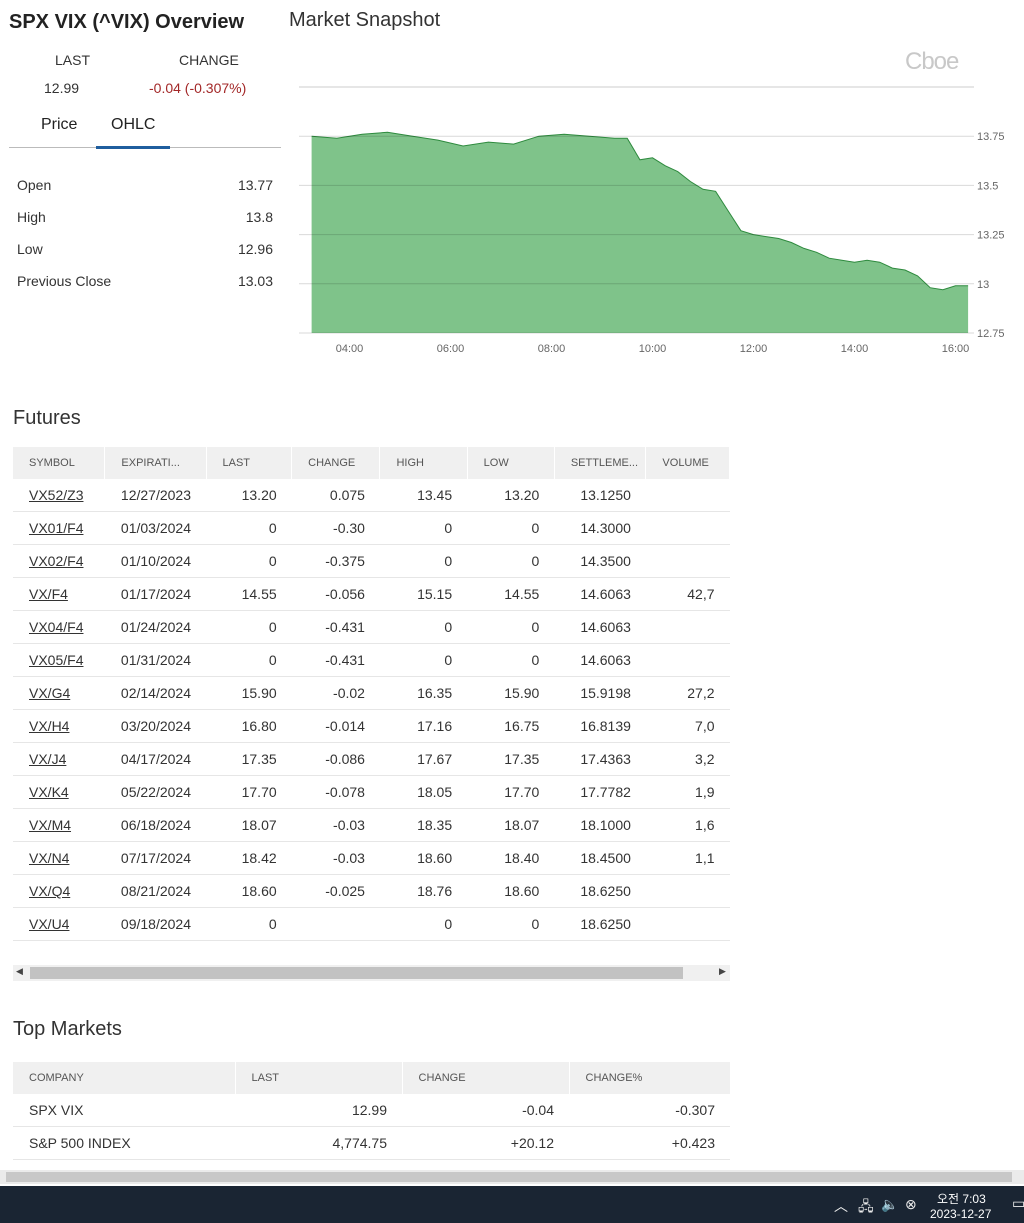 This screenshot has width=1024, height=1223. I want to click on tab-ohlc: OHLC, so click(133, 124).